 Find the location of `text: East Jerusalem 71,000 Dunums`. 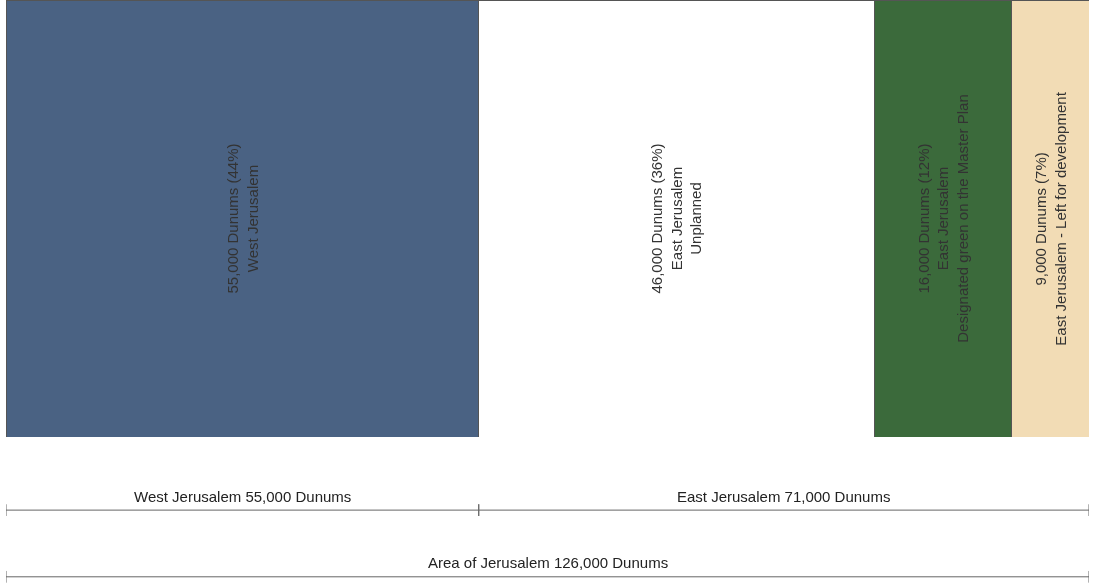

text: East Jerusalem 71,000 Dunums is located at coordinates (784, 496).